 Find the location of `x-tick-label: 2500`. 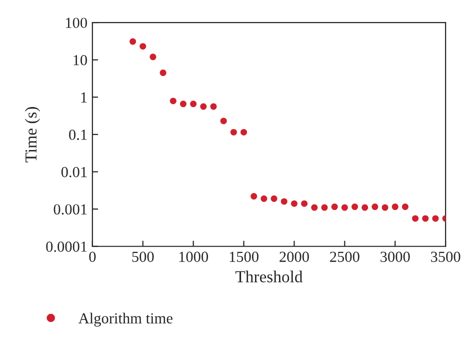

x-tick-label: 2500 is located at coordinates (345, 257).